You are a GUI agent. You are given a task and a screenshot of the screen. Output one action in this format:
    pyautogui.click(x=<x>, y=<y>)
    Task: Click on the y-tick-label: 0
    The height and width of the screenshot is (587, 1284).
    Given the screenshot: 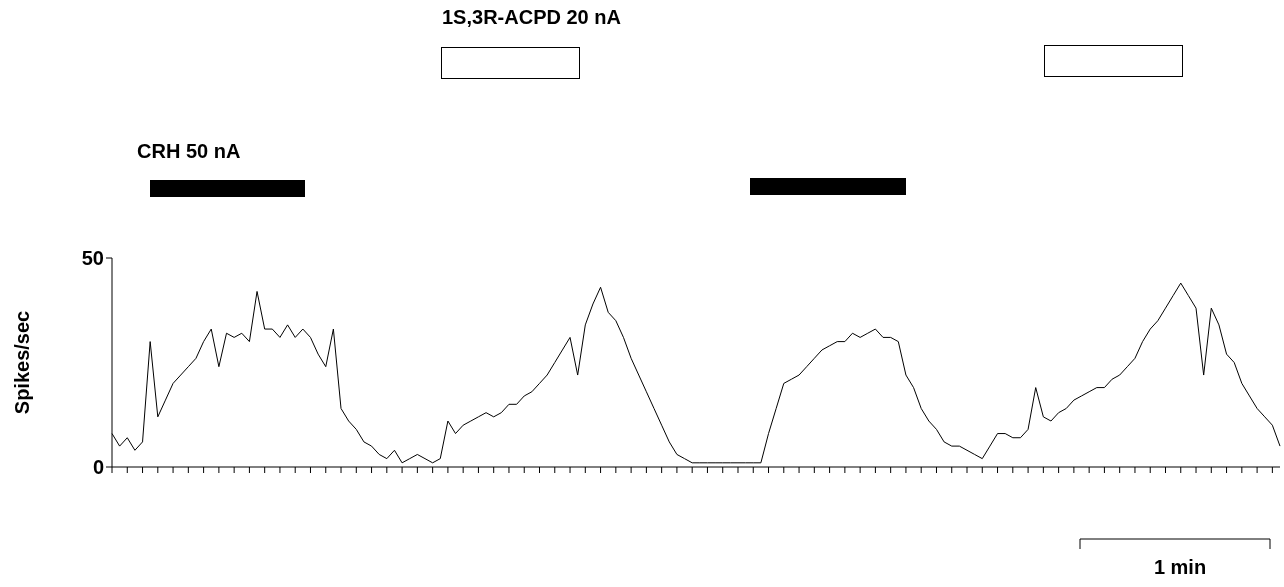 What is the action you would take?
    pyautogui.click(x=98, y=467)
    